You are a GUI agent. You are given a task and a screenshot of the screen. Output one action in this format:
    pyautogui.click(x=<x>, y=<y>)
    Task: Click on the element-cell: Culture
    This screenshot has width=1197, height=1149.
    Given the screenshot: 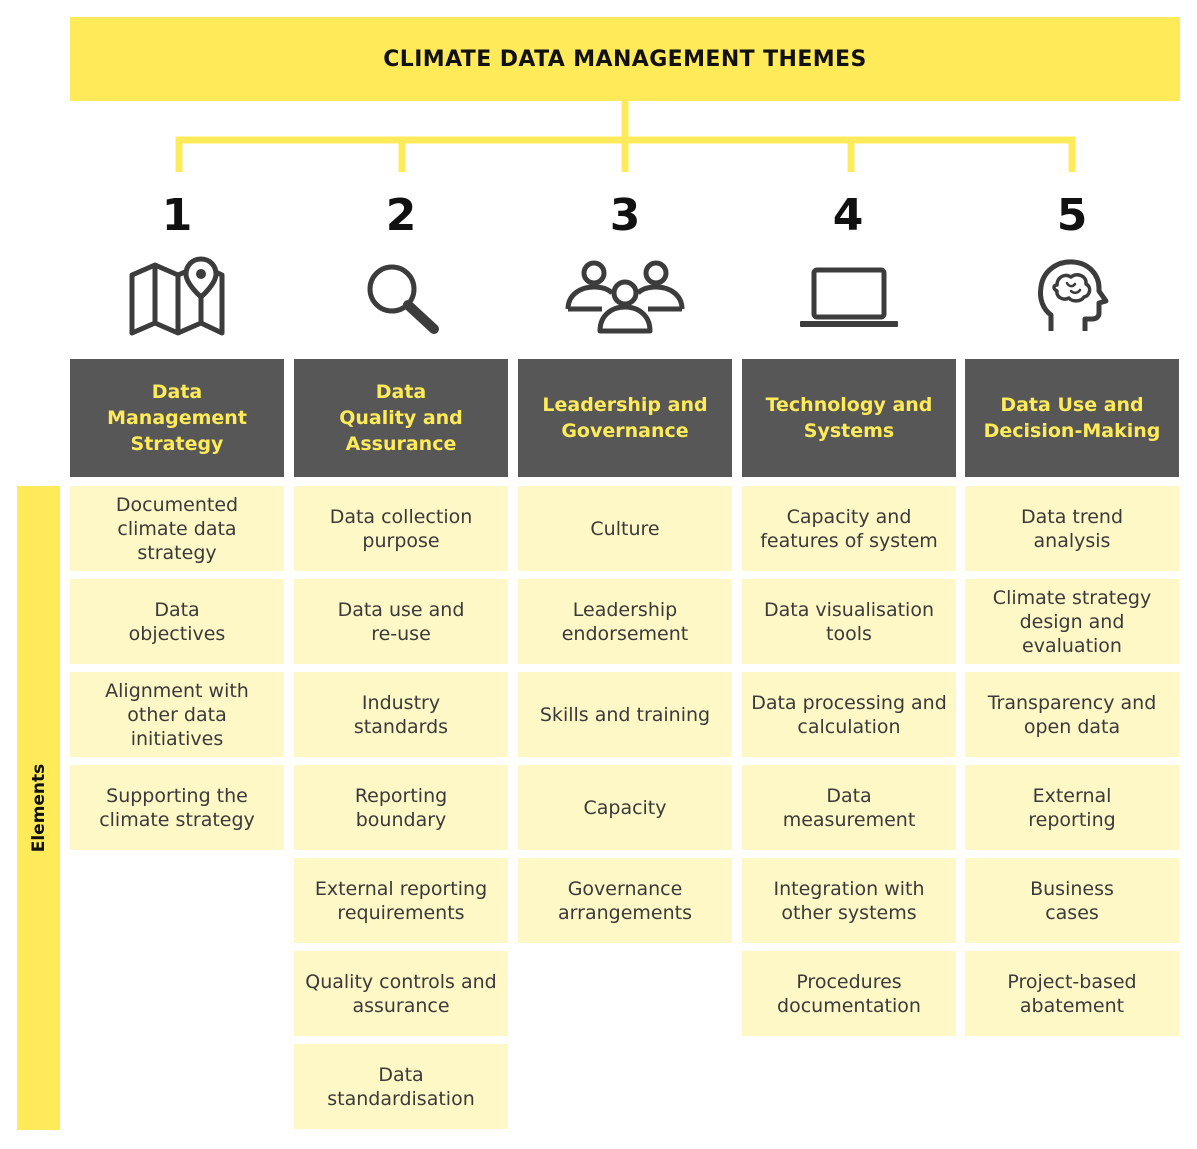 What is the action you would take?
    pyautogui.click(x=625, y=528)
    